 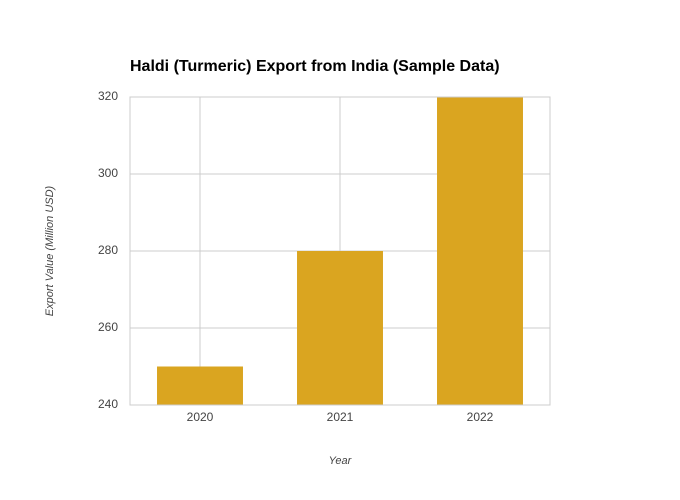 What do you see at coordinates (480, 417) in the screenshot?
I see `x-tick-label: 2022` at bounding box center [480, 417].